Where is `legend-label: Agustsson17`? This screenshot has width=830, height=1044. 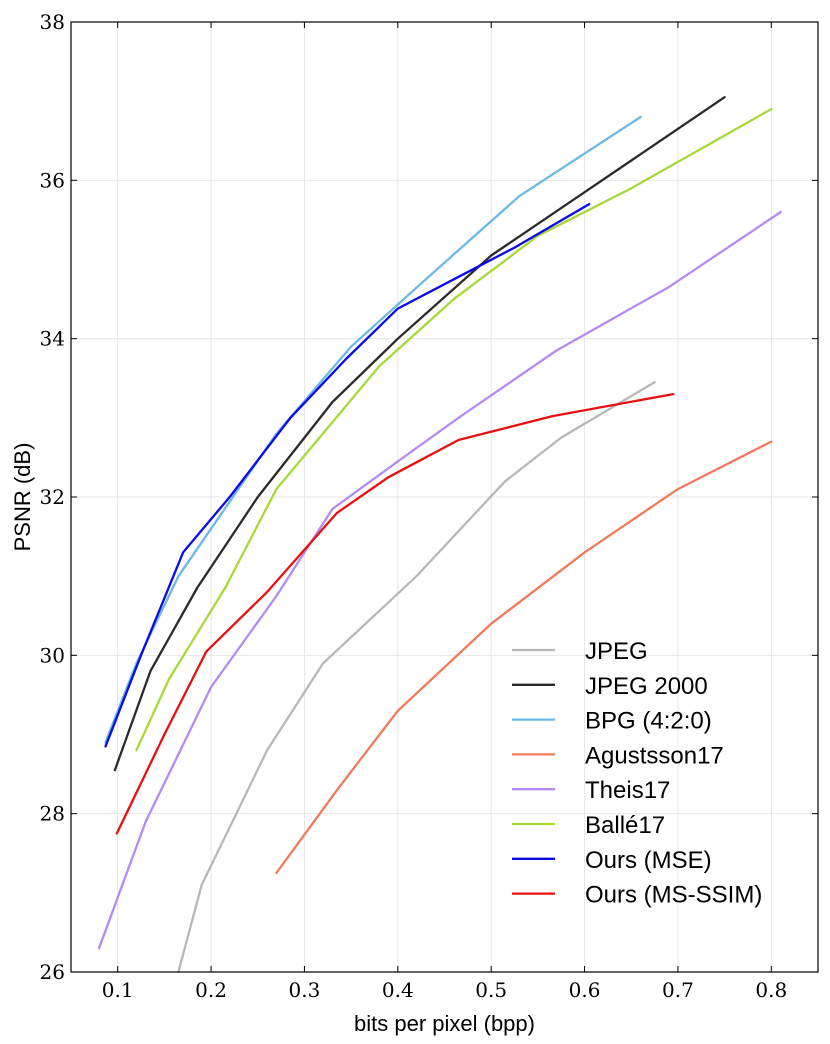
legend-label: Agustsson17 is located at coordinates (654, 755).